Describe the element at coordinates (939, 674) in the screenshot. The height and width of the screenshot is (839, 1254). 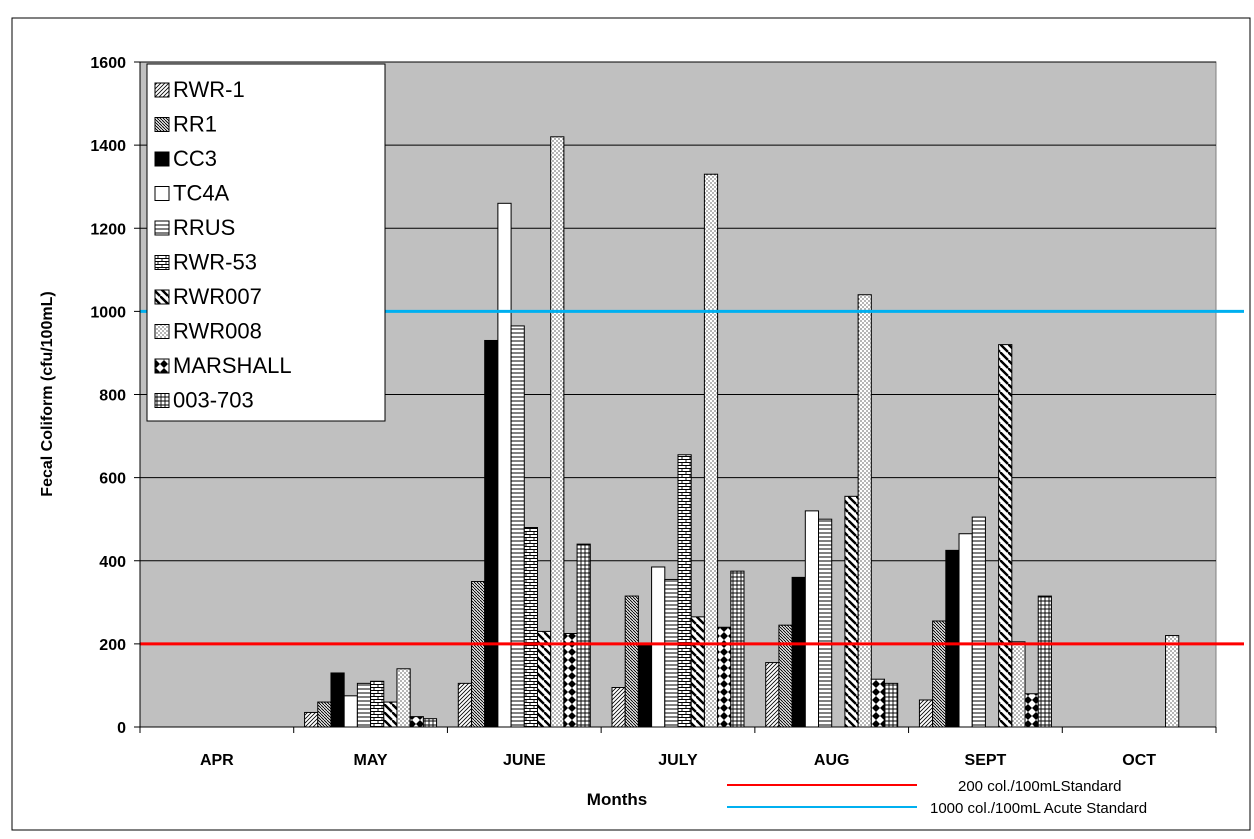
I see `bar-rr1-sept` at that location.